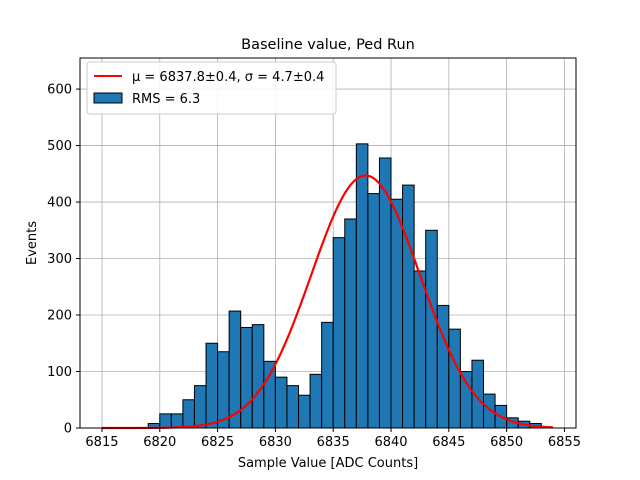 The height and width of the screenshot is (480, 640). Describe the element at coordinates (68, 429) in the screenshot. I see `y-tick-label: 0` at that location.